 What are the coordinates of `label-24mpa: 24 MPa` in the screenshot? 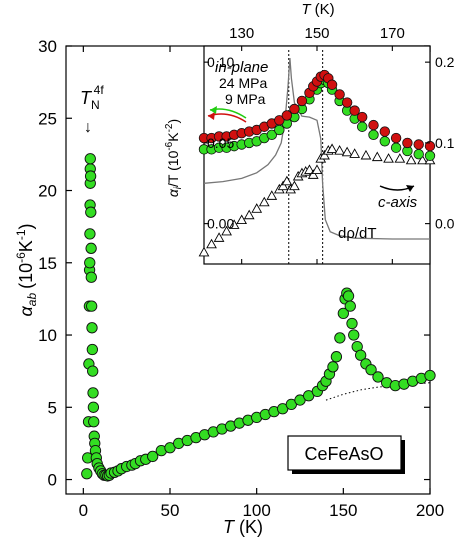 It's located at (243, 83).